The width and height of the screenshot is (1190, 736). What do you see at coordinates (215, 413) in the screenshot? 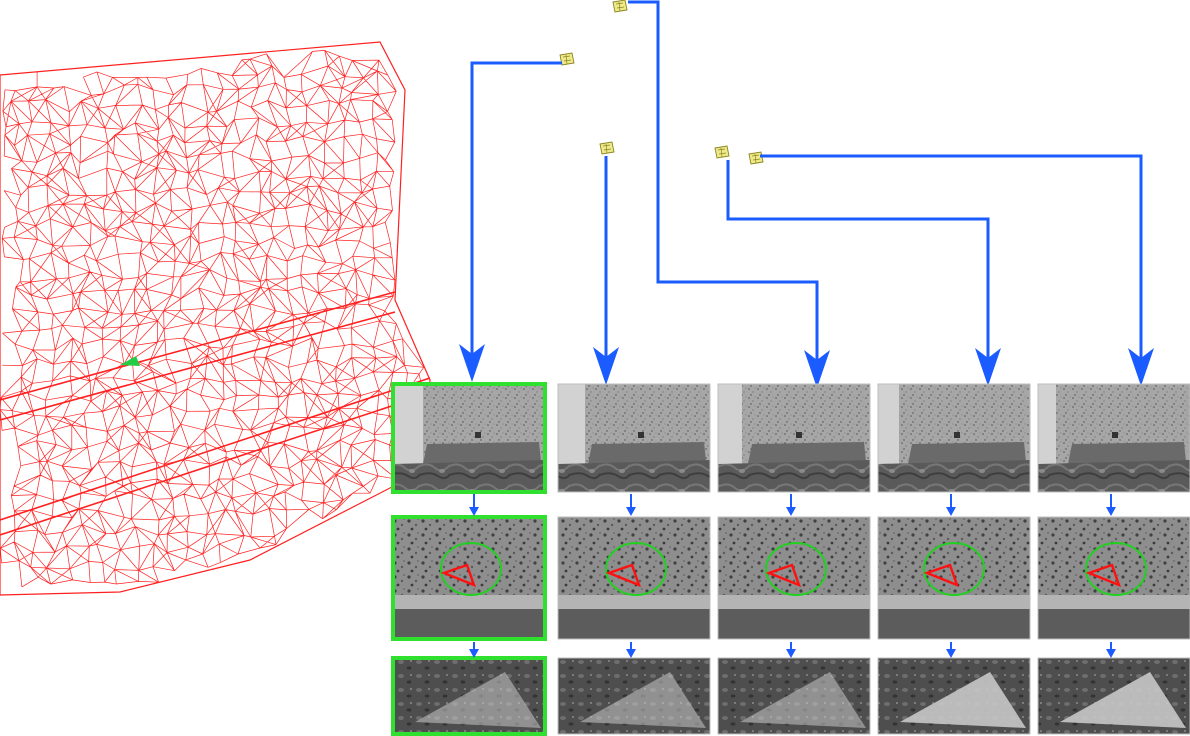
I see `mesh-ridges` at bounding box center [215, 413].